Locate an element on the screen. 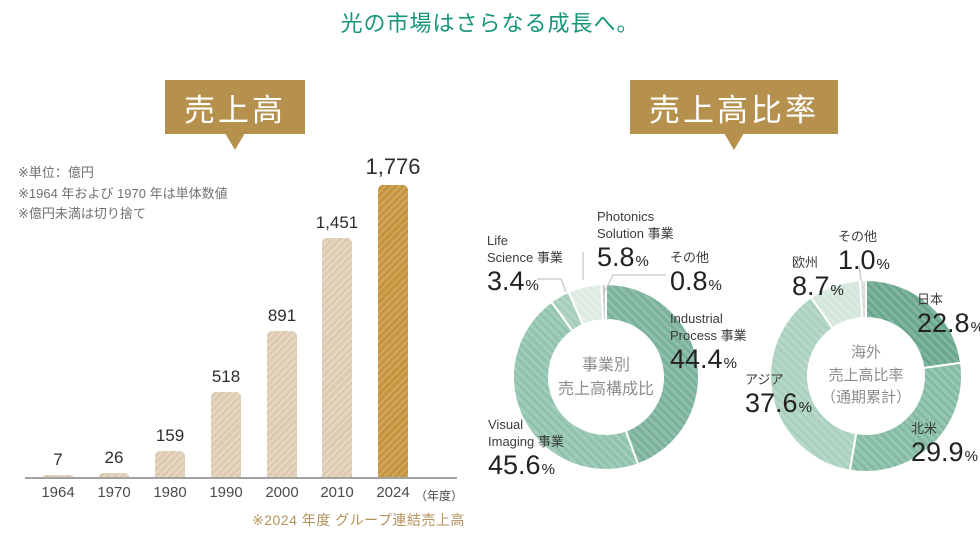 The width and height of the screenshot is (980, 537). x-axis-line is located at coordinates (241, 478).